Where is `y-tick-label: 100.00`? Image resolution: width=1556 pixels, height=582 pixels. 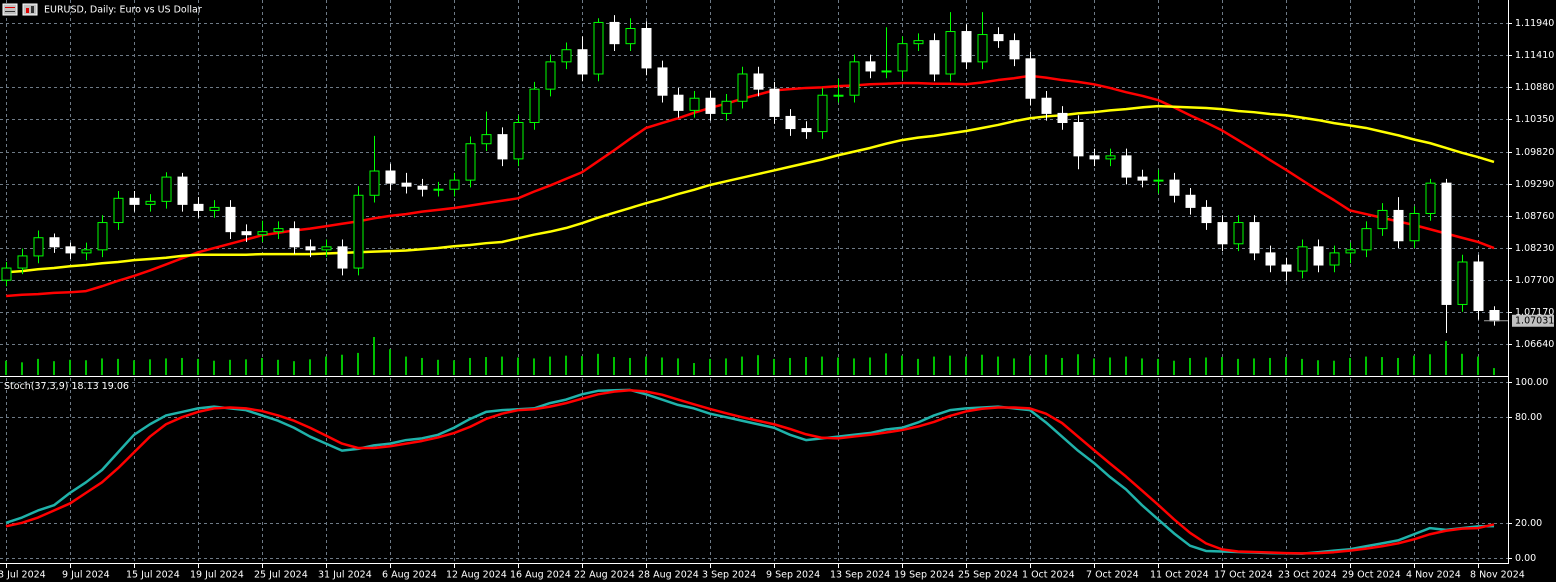 y-tick-label: 100.00 is located at coordinates (1531, 382).